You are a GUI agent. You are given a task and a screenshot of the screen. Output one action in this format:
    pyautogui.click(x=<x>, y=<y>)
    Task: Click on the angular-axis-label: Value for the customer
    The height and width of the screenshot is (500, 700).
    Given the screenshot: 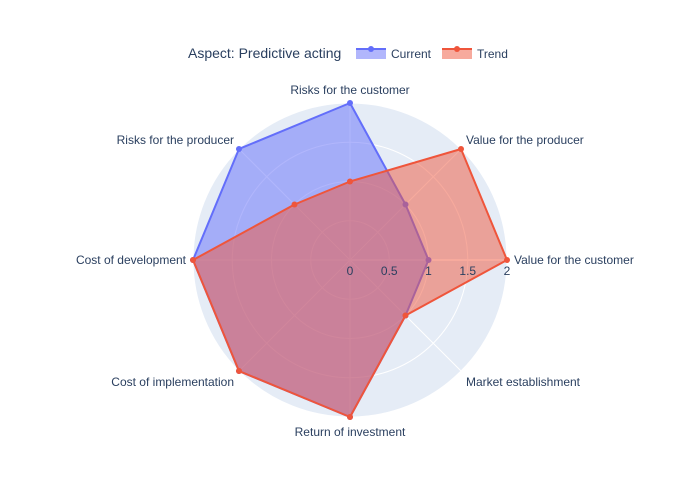 What is the action you would take?
    pyautogui.click(x=574, y=260)
    